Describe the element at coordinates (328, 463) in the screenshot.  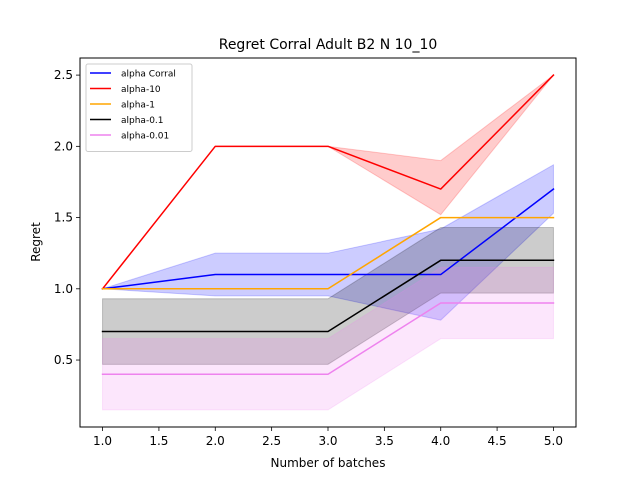
I see `x-axis-label: Number of batches` at that location.